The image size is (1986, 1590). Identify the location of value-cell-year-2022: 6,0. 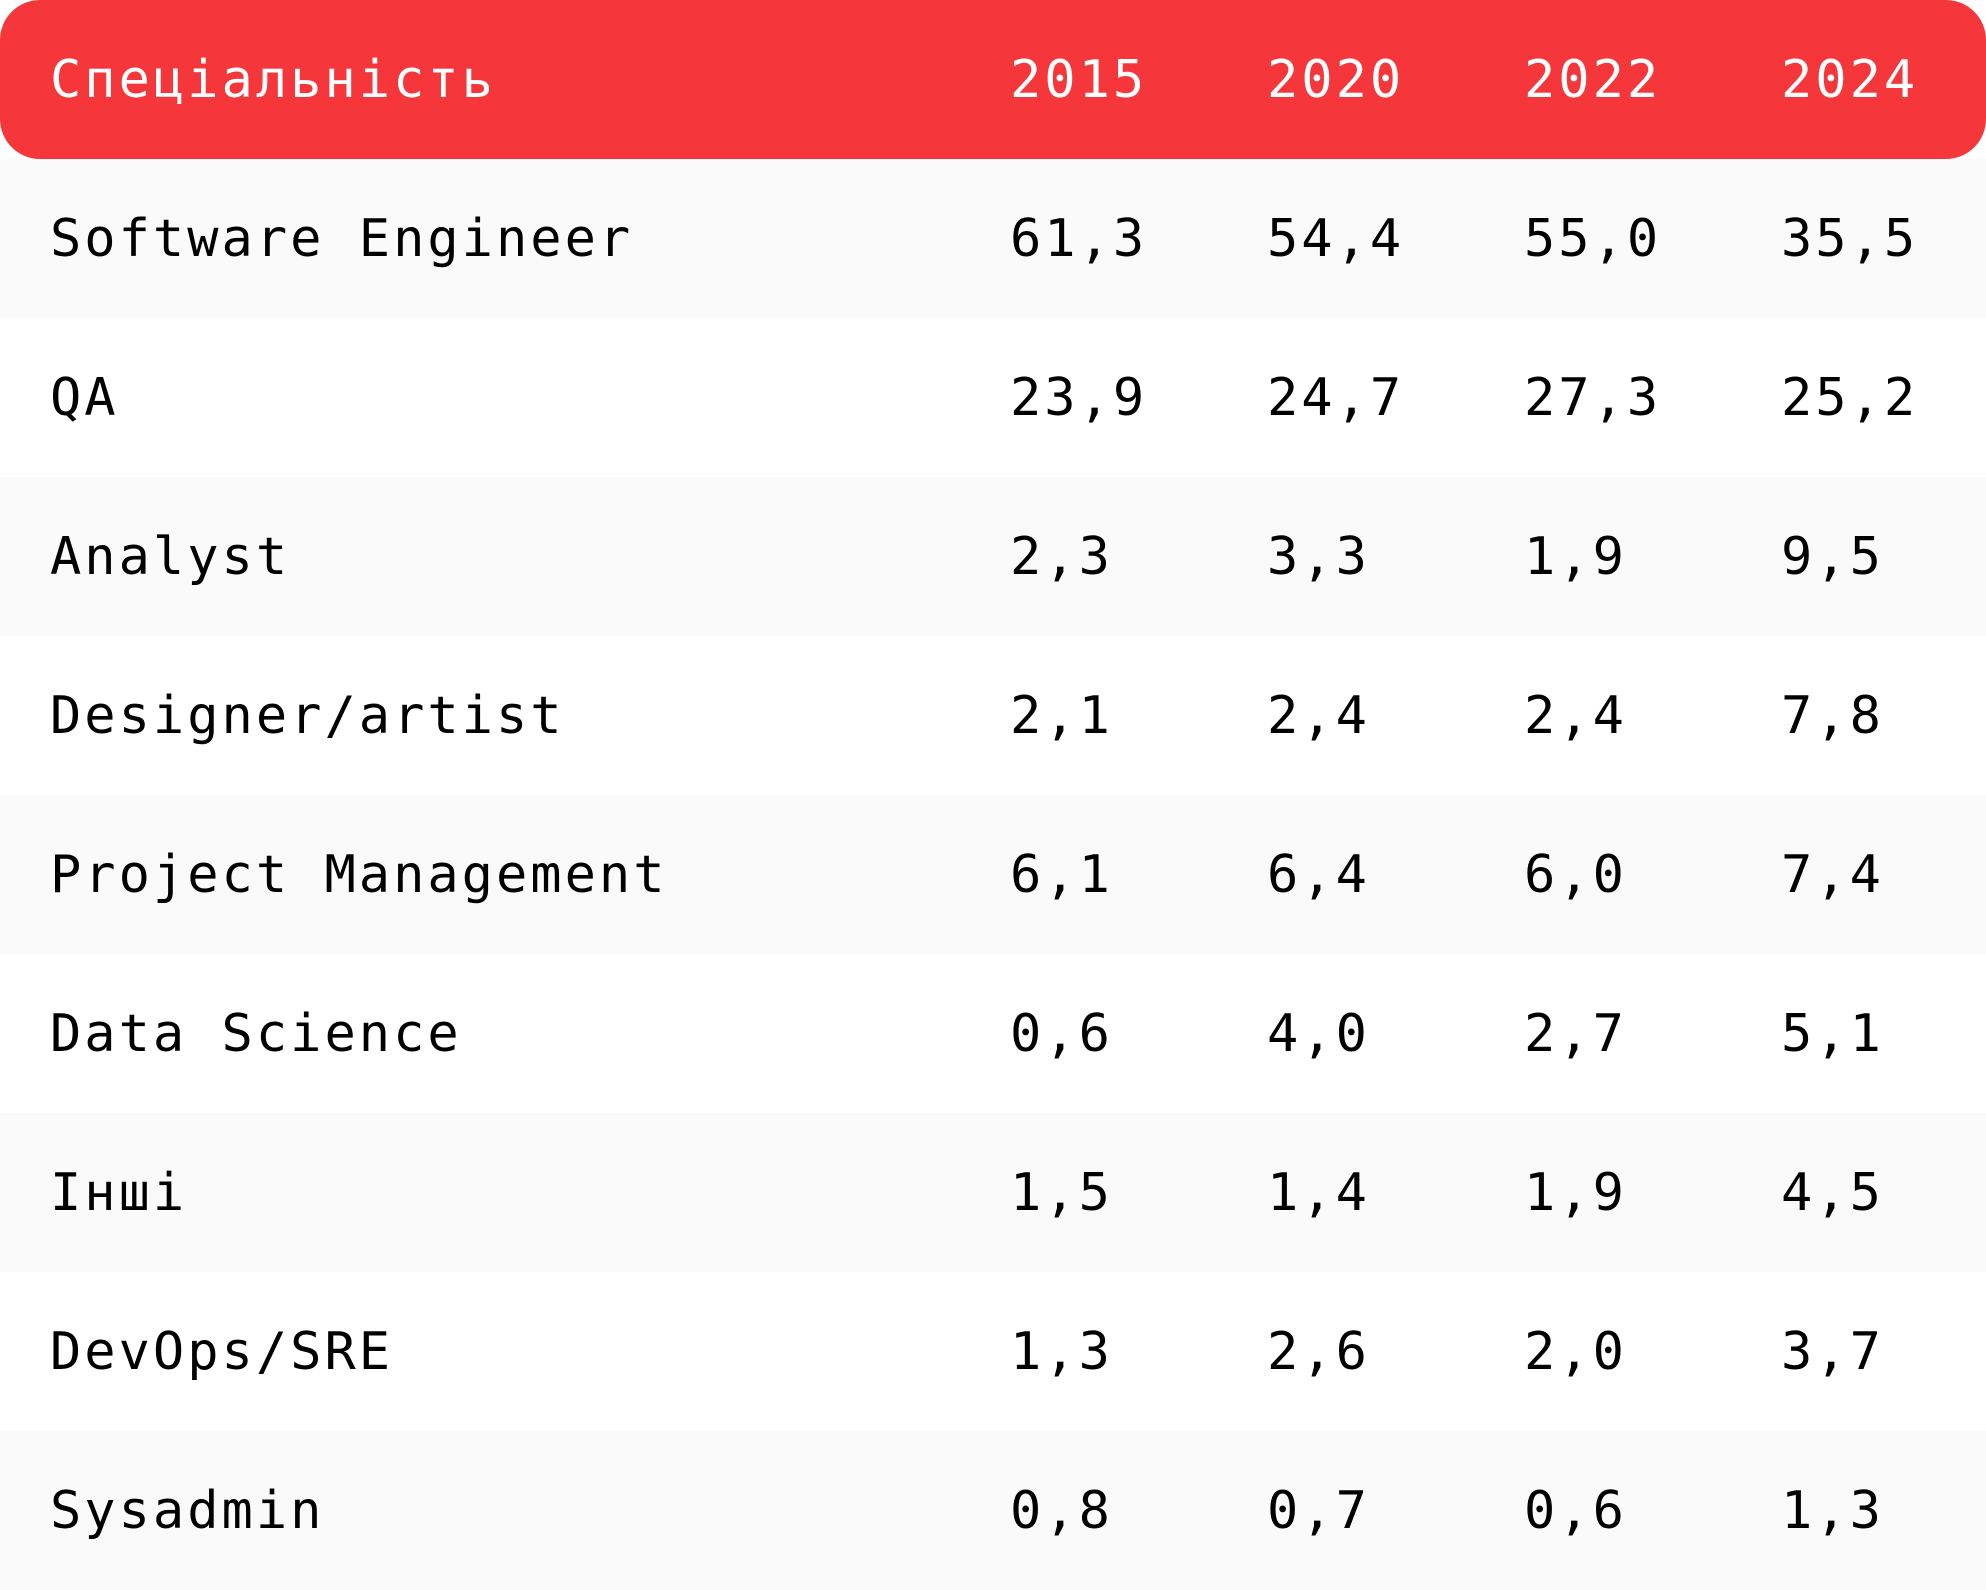
(1575, 874).